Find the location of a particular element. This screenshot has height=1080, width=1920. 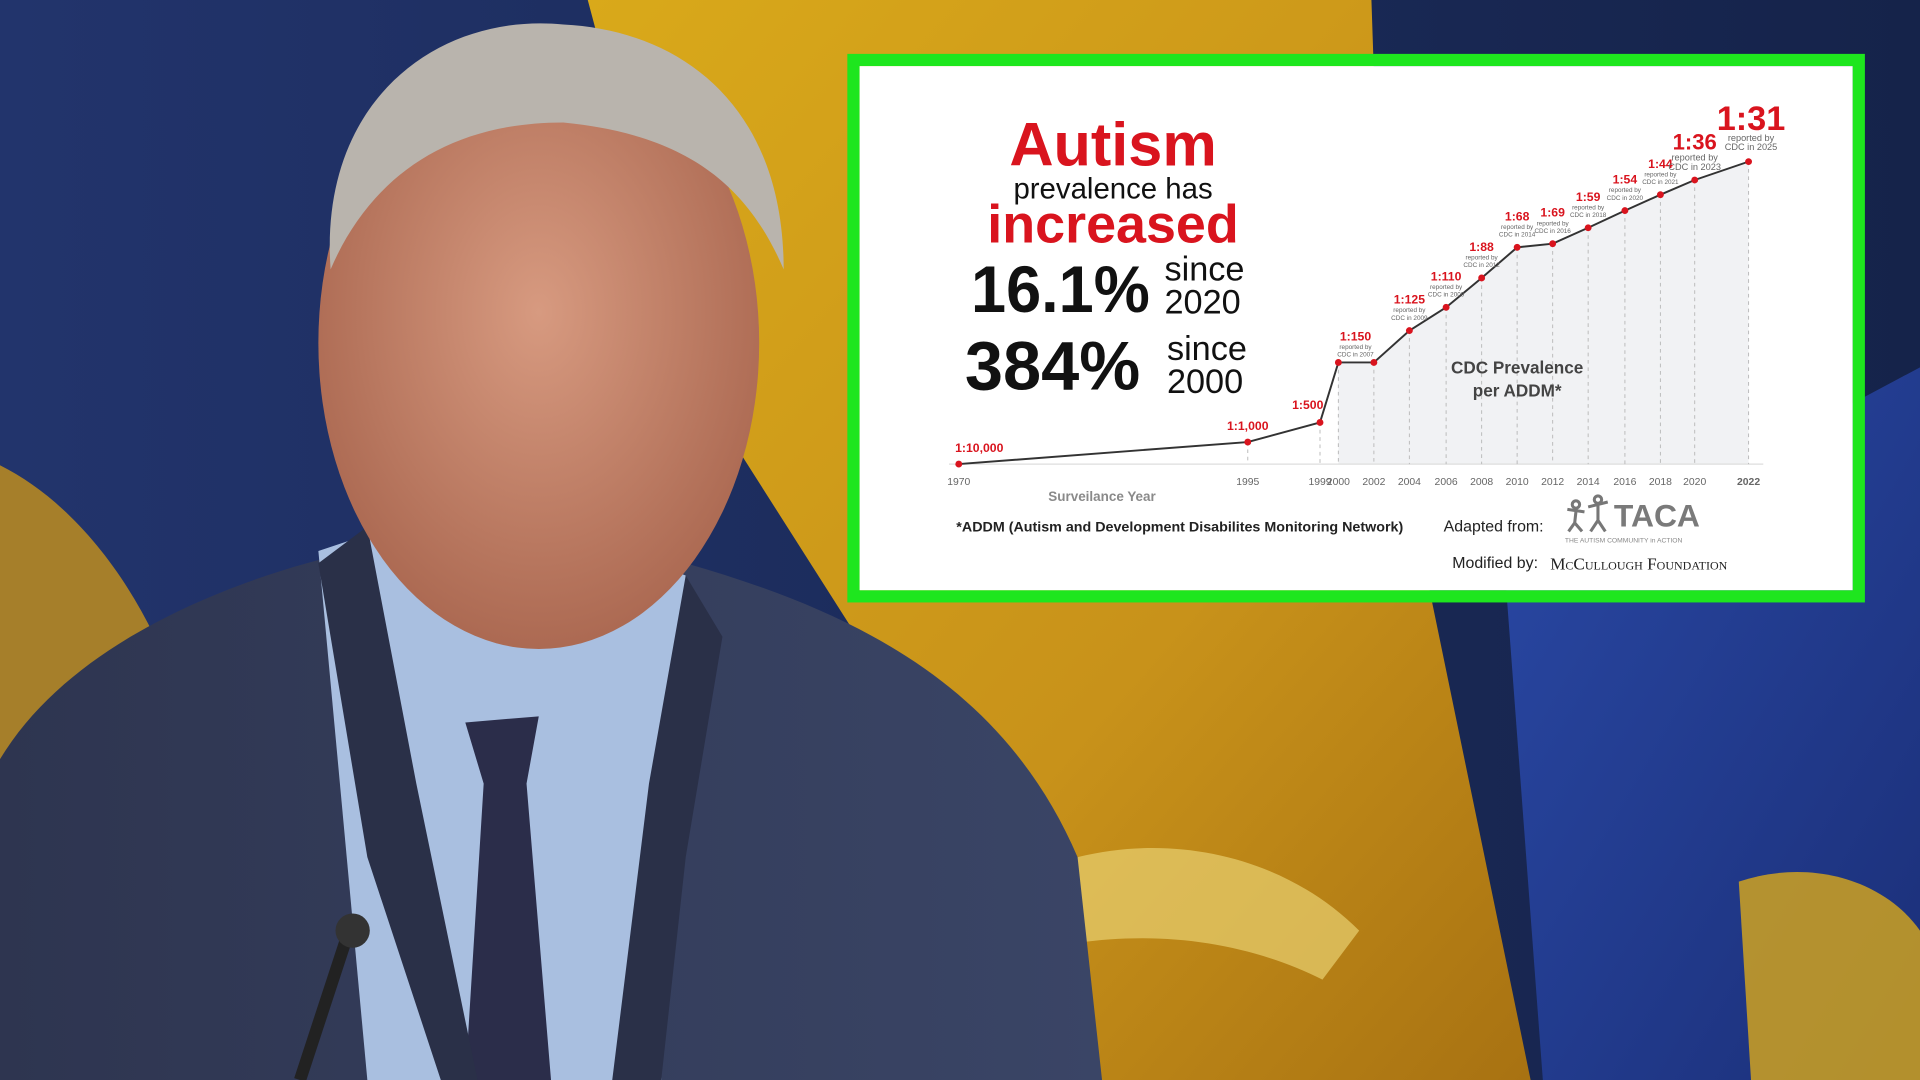

point-reported-year: CDC in 2021 is located at coordinates (1660, 182).